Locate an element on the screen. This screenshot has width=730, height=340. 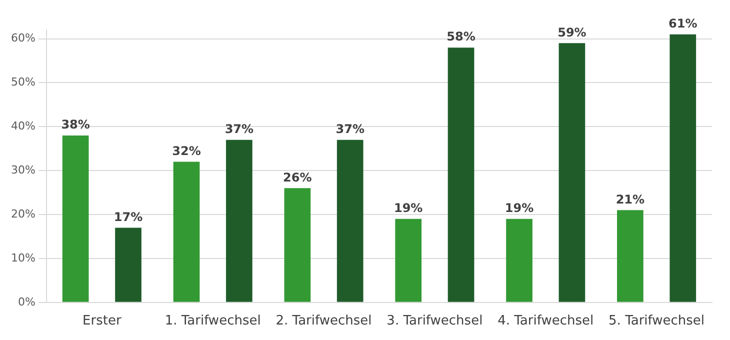
x-tick-label: 1. Tarifwechsel is located at coordinates (212, 321).